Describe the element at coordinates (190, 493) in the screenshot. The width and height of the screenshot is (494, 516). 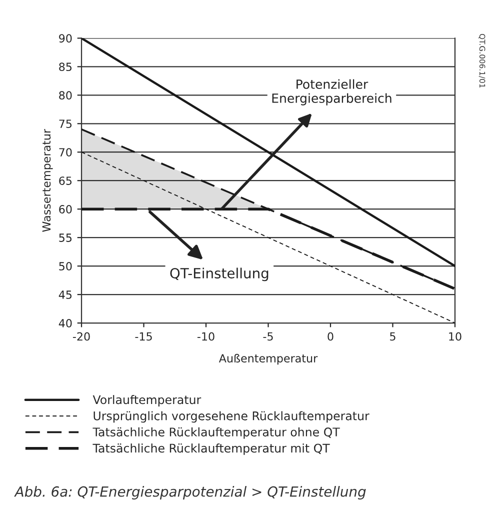
I see `caption: Abb. 6a: QT-Energiesparpotenzial > QT-Einstellung` at that location.